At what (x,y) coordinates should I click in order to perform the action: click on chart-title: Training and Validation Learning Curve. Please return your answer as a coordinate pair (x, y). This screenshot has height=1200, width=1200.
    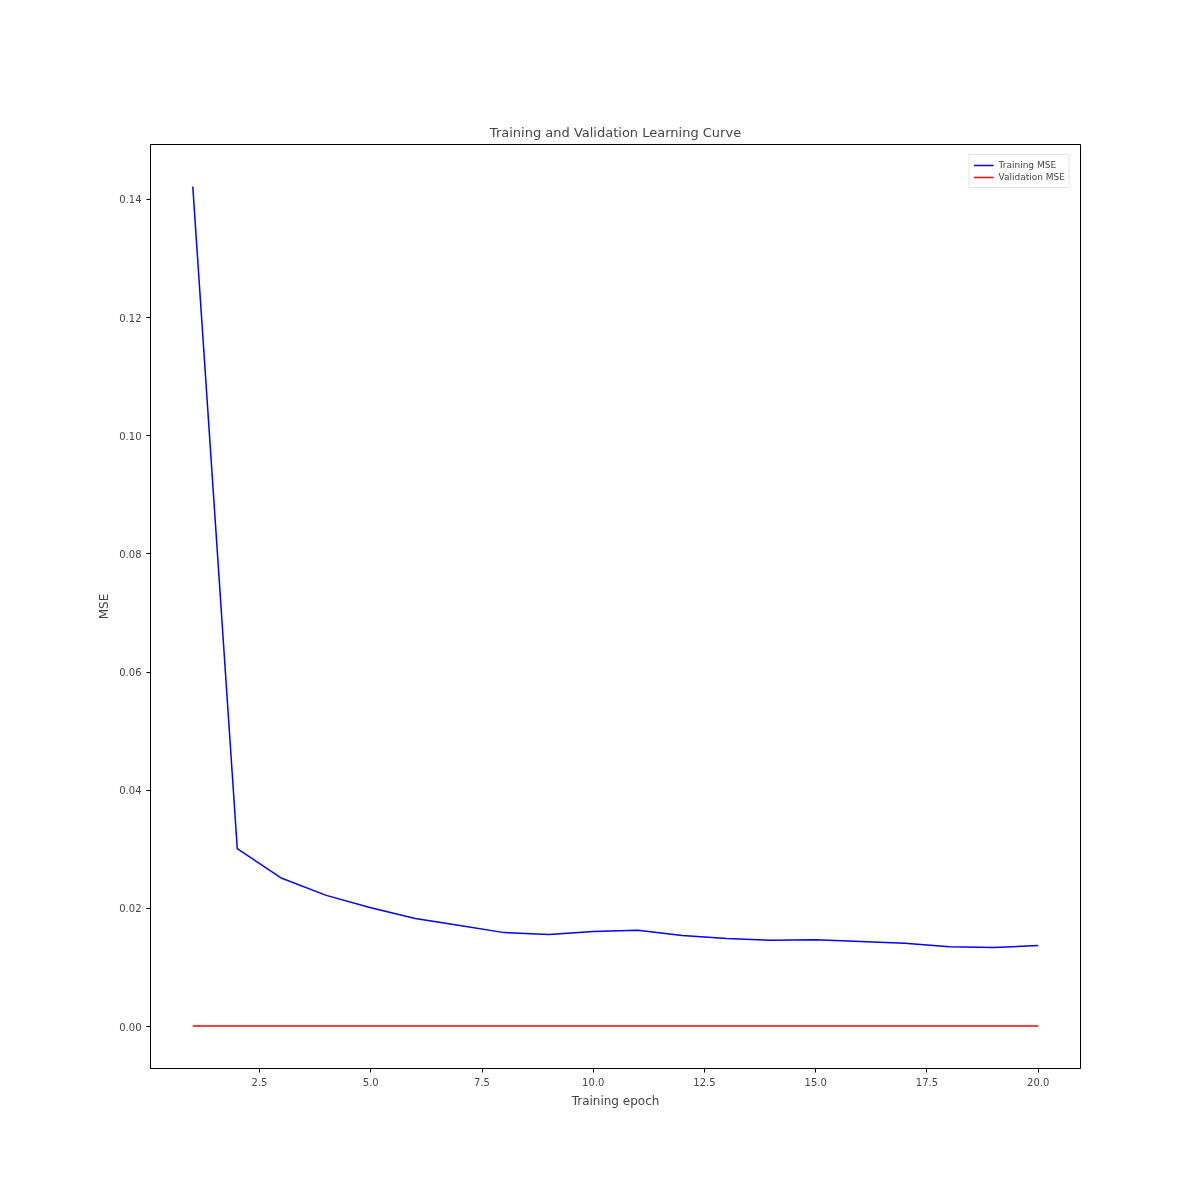
    Looking at the image, I should click on (615, 132).